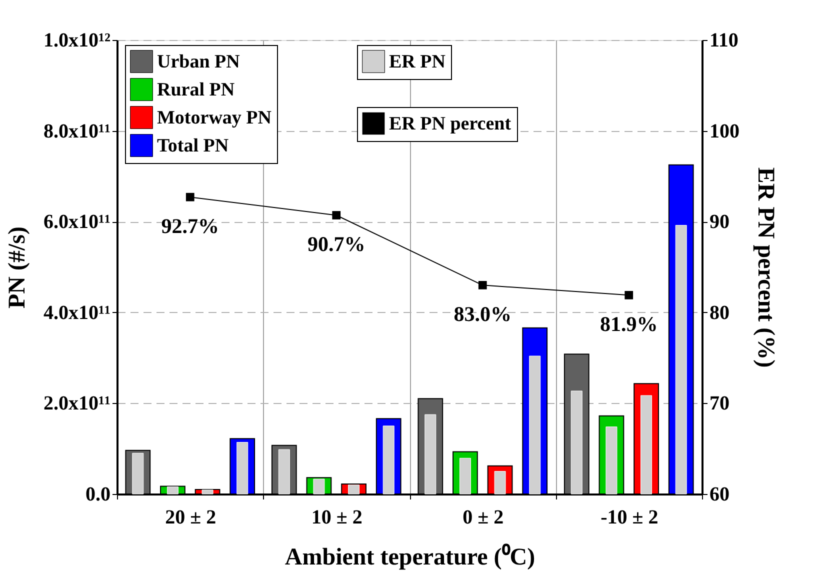  Describe the element at coordinates (410, 557) in the screenshot. I see `x-axis-title: Ambient teperature (⁰C)` at that location.